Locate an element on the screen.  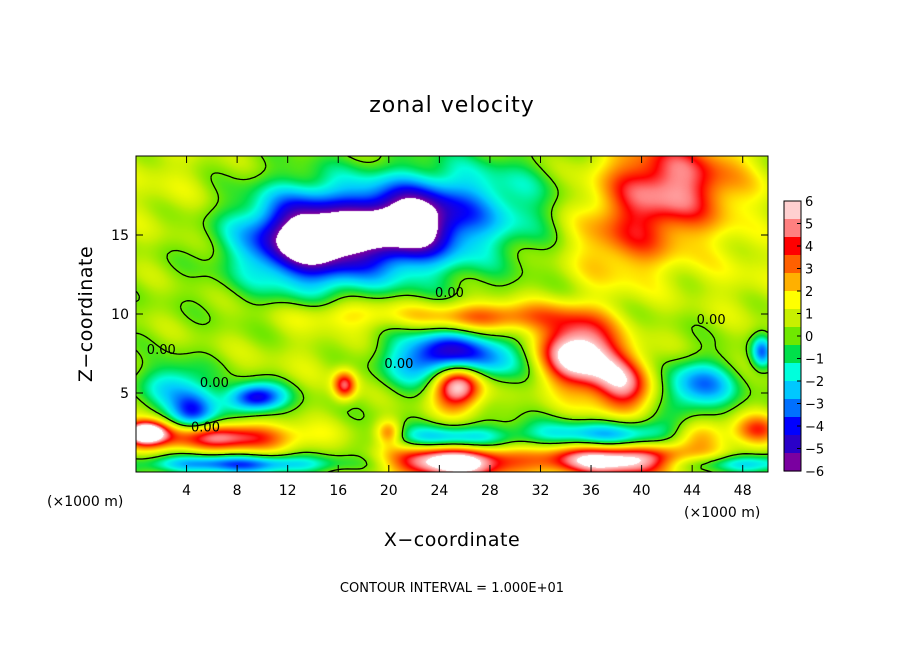
colorbar-tick-label: 2 is located at coordinates (809, 292).